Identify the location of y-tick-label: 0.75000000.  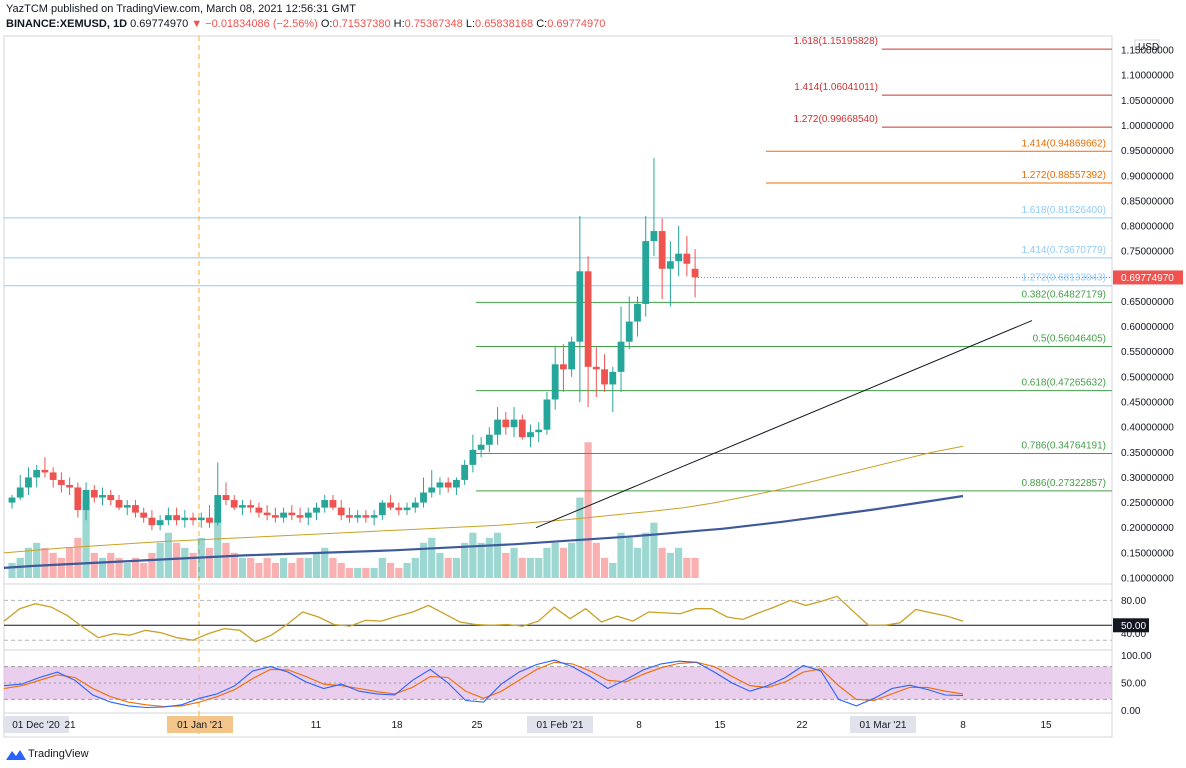
(1147, 252).